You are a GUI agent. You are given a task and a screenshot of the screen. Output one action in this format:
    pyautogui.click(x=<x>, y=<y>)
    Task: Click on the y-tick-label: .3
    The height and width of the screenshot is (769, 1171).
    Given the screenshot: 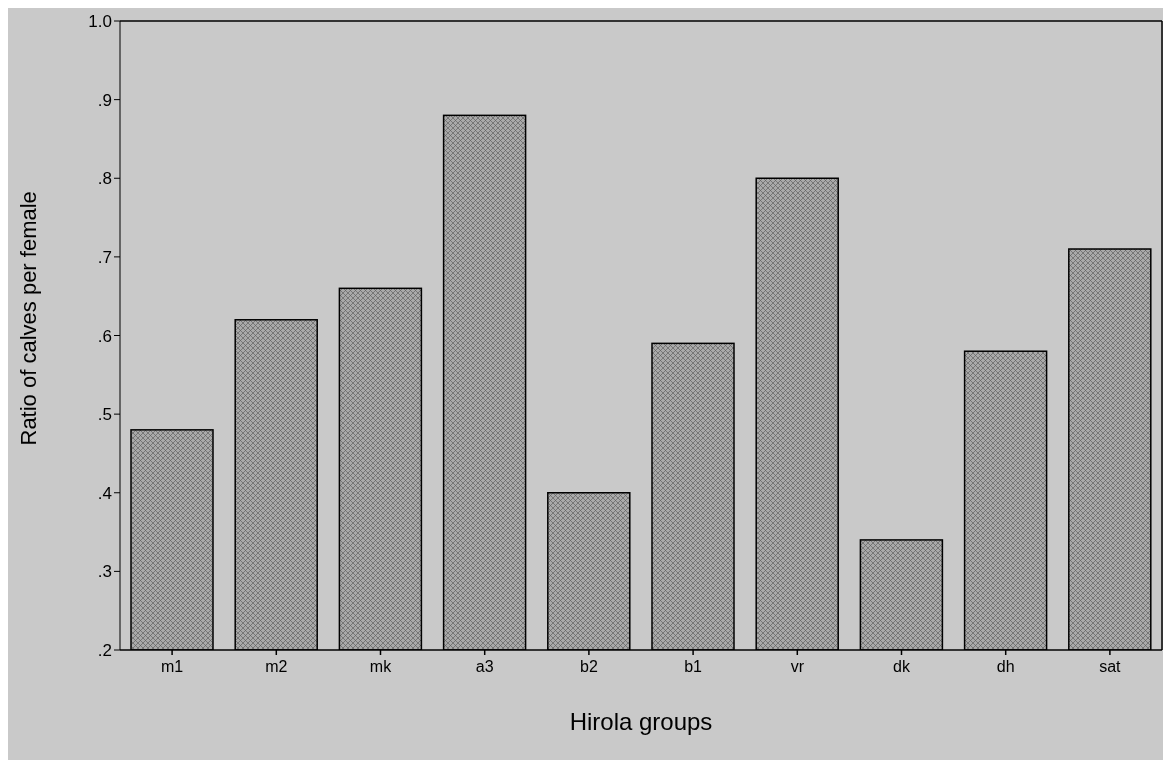 What is the action you would take?
    pyautogui.click(x=104, y=572)
    